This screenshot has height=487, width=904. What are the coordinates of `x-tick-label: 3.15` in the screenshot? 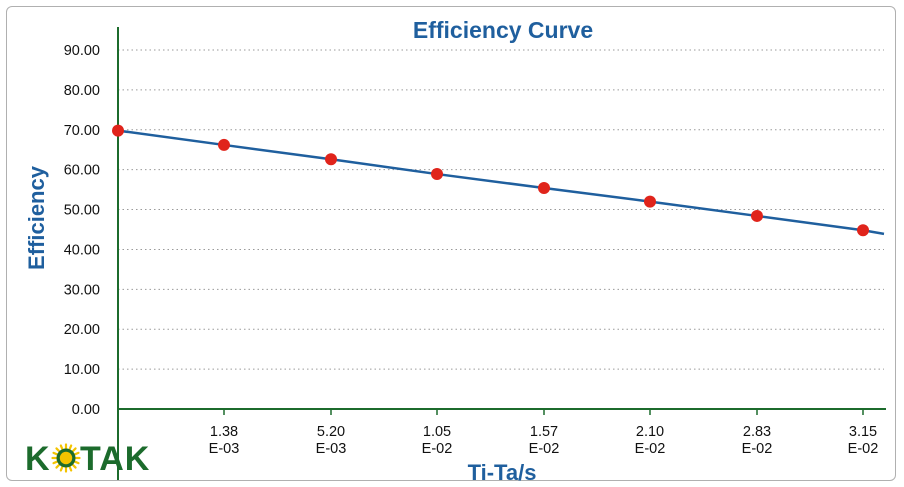 It's located at (863, 432).